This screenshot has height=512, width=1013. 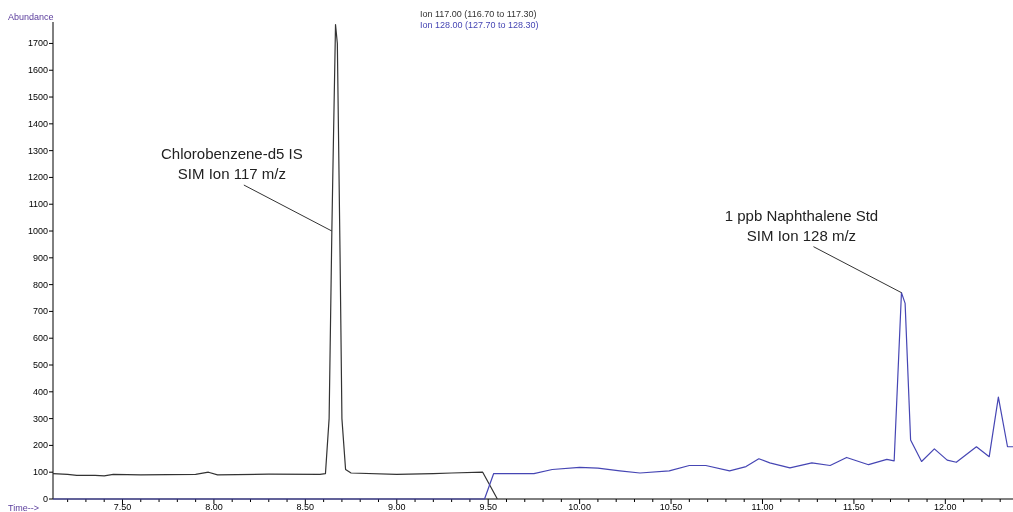 I want to click on y-tick-label: 1200, so click(x=37, y=177).